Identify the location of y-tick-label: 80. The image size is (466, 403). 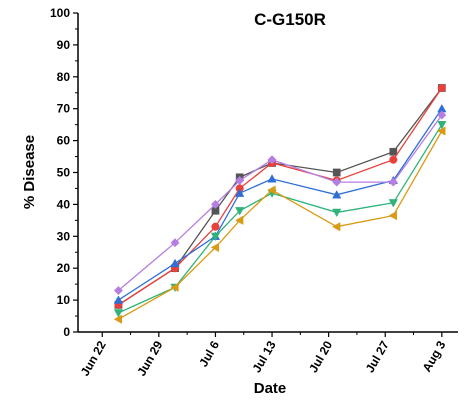
(64, 77).